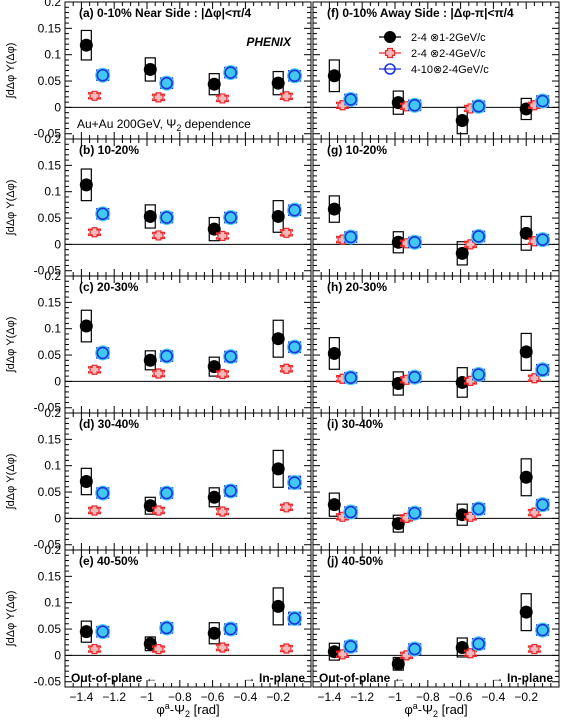  Describe the element at coordinates (390, 53) in the screenshot. I see `legend-marker` at that location.